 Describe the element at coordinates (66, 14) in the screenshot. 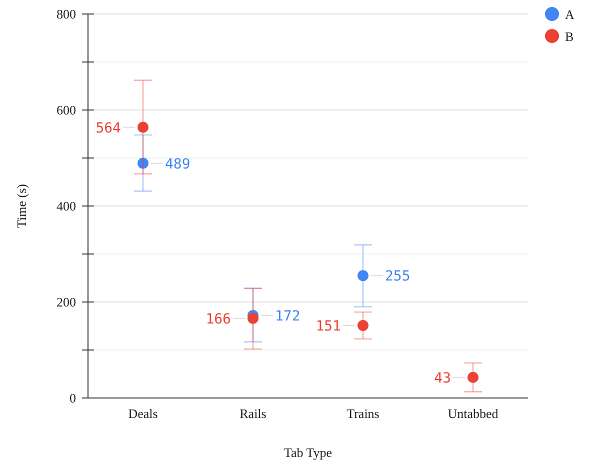

I see `y-tick-label: 800` at that location.